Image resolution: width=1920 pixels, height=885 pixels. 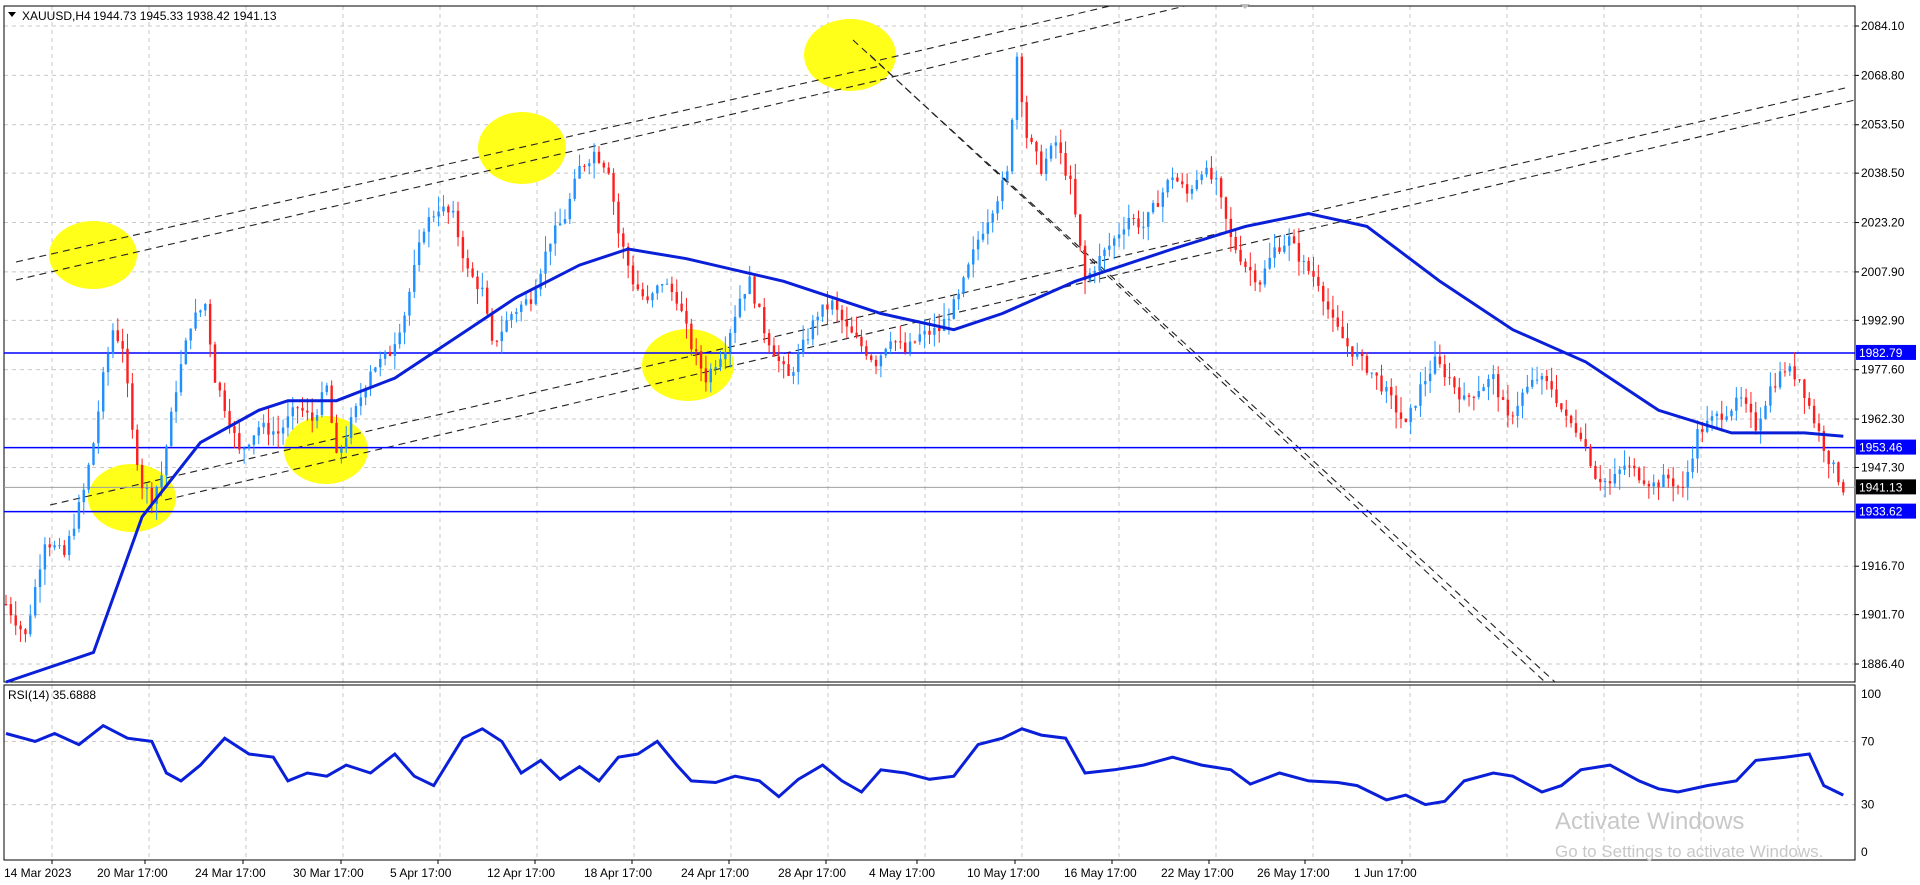 I want to click on dropdown-arrow-icon, so click(x=12, y=14).